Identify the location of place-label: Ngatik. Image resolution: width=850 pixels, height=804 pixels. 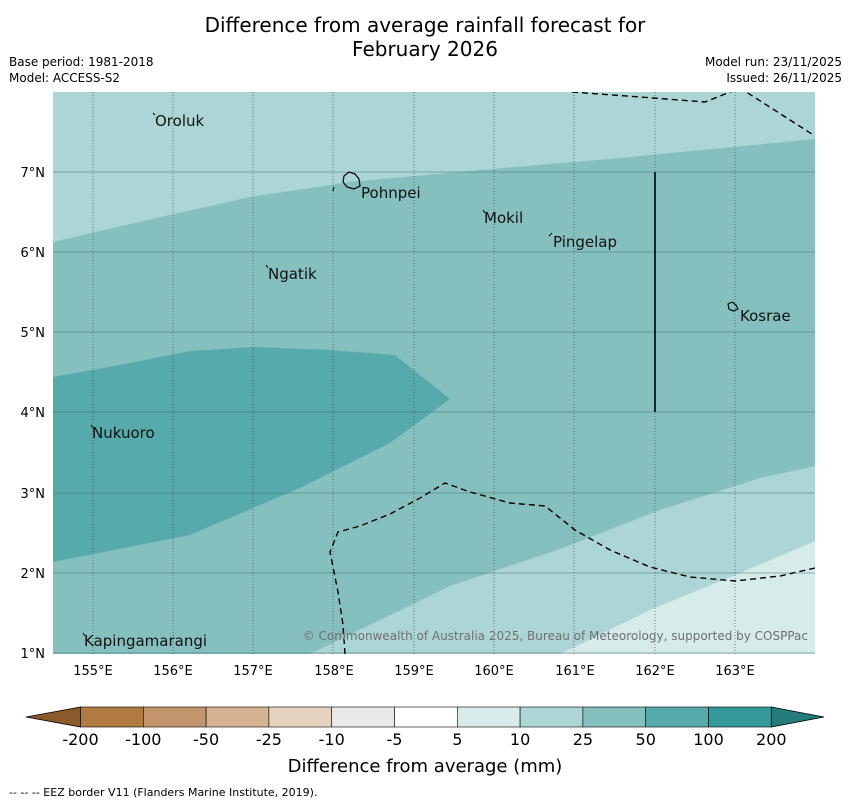
(292, 274).